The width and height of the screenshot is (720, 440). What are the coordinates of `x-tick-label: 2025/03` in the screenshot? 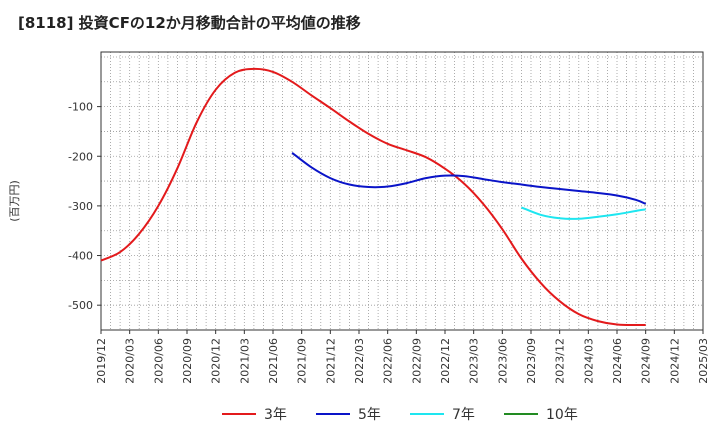 It's located at (703, 361).